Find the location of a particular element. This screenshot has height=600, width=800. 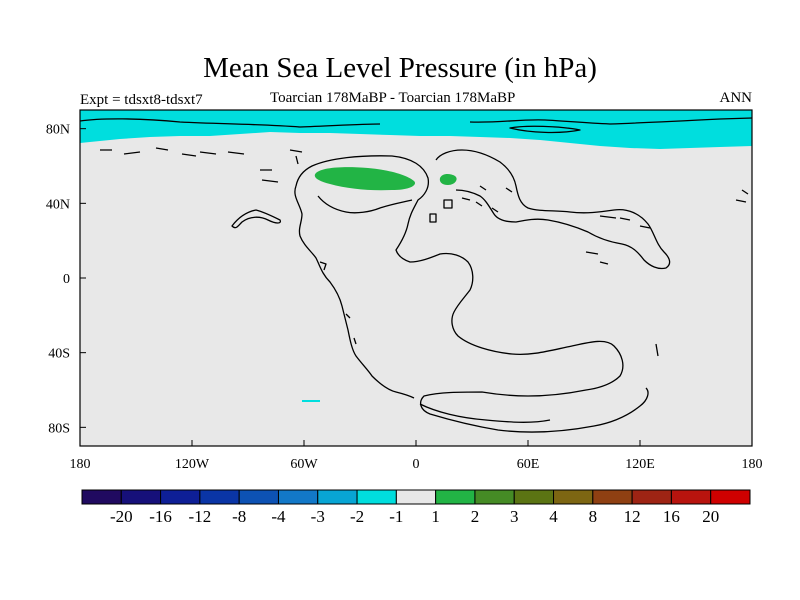

map-title: Mean Sea Level Pressure (in hPa) is located at coordinates (400, 68).